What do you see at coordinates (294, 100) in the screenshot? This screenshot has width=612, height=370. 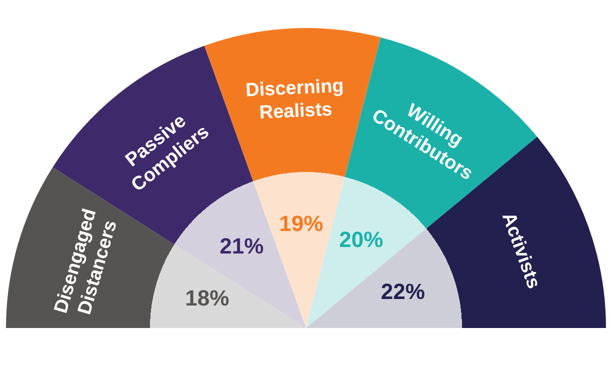 I see `slice-label: Discerning Realists` at bounding box center [294, 100].